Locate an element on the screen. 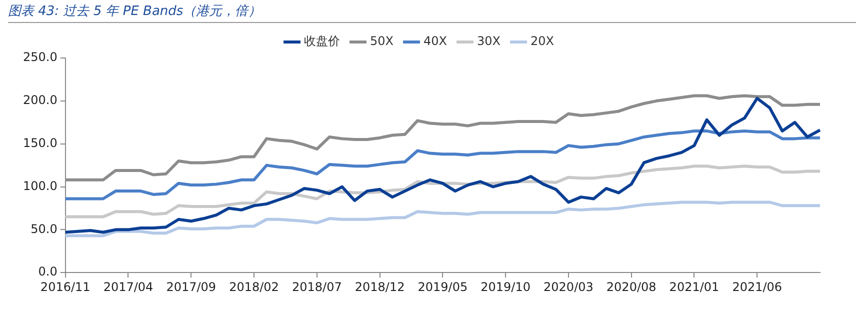  legend-label: 30X is located at coordinates (488, 41).